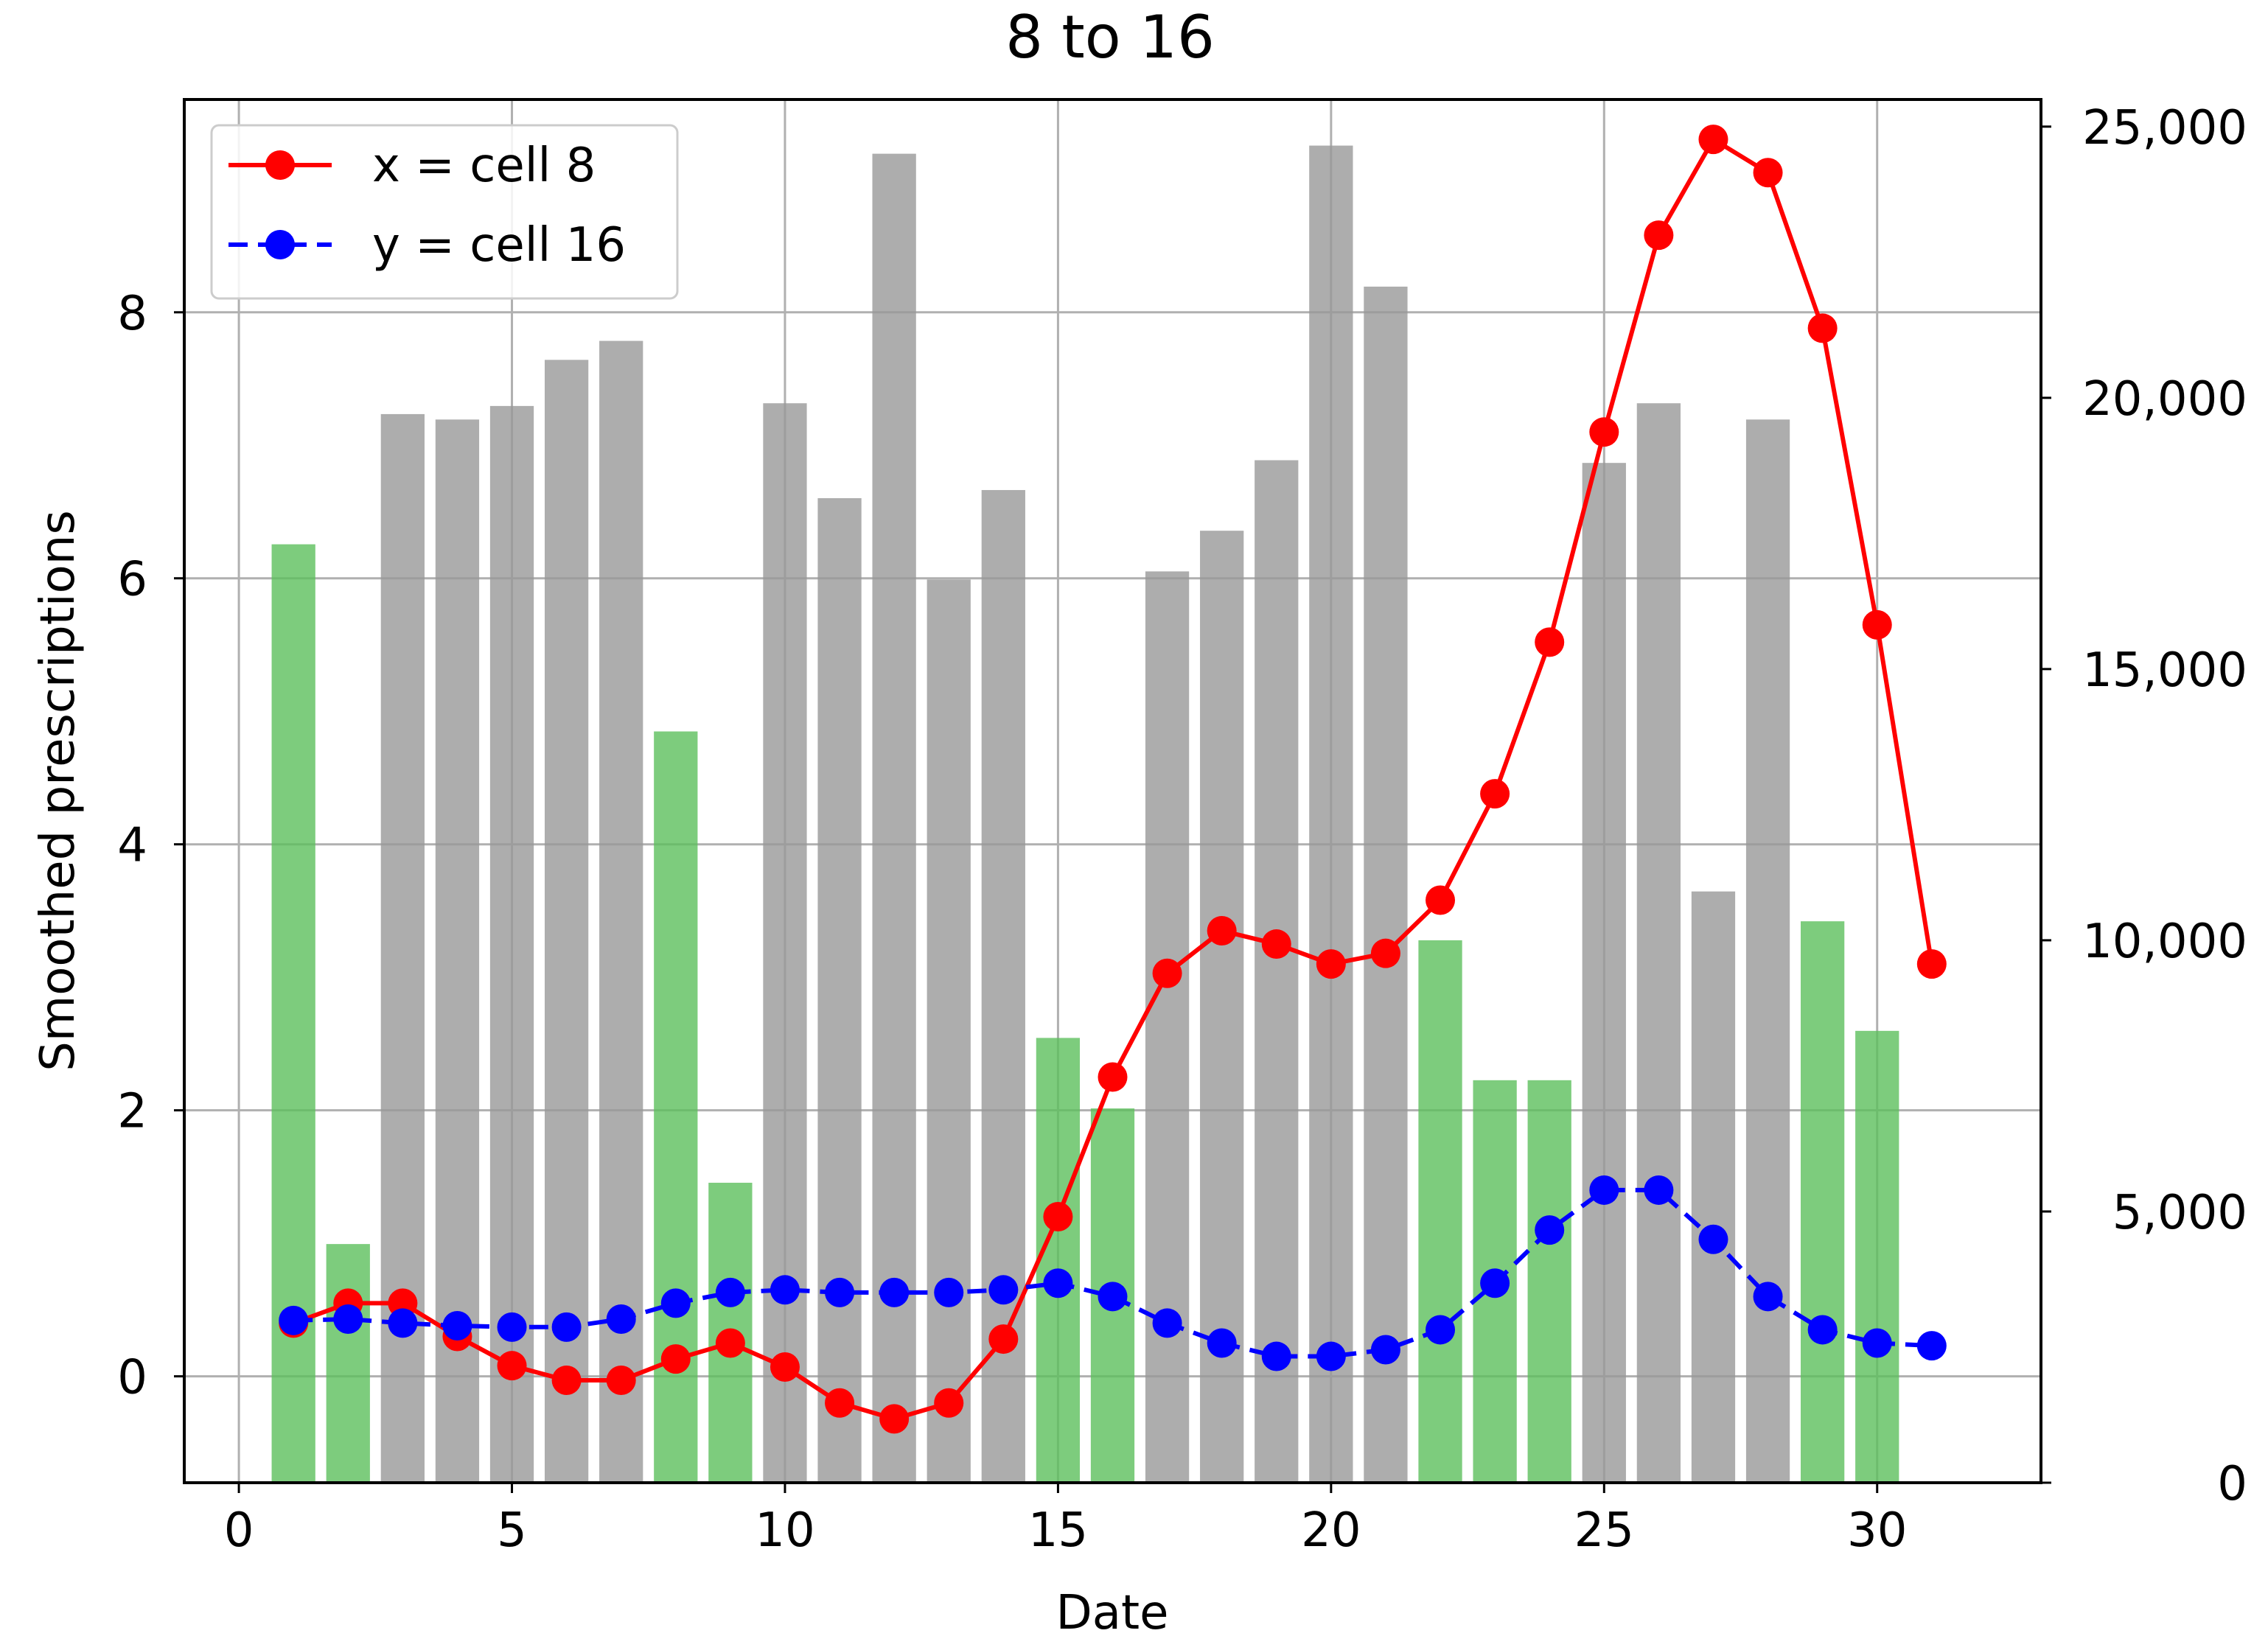 Image resolution: width=2268 pixels, height=1650 pixels. I want to click on x-axis-label: Date, so click(1112, 1613).